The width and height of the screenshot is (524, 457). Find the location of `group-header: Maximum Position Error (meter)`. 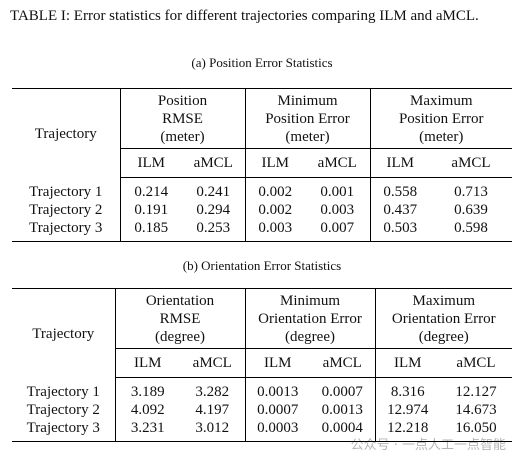

group-header: Maximum Position Error (meter) is located at coordinates (440, 118).